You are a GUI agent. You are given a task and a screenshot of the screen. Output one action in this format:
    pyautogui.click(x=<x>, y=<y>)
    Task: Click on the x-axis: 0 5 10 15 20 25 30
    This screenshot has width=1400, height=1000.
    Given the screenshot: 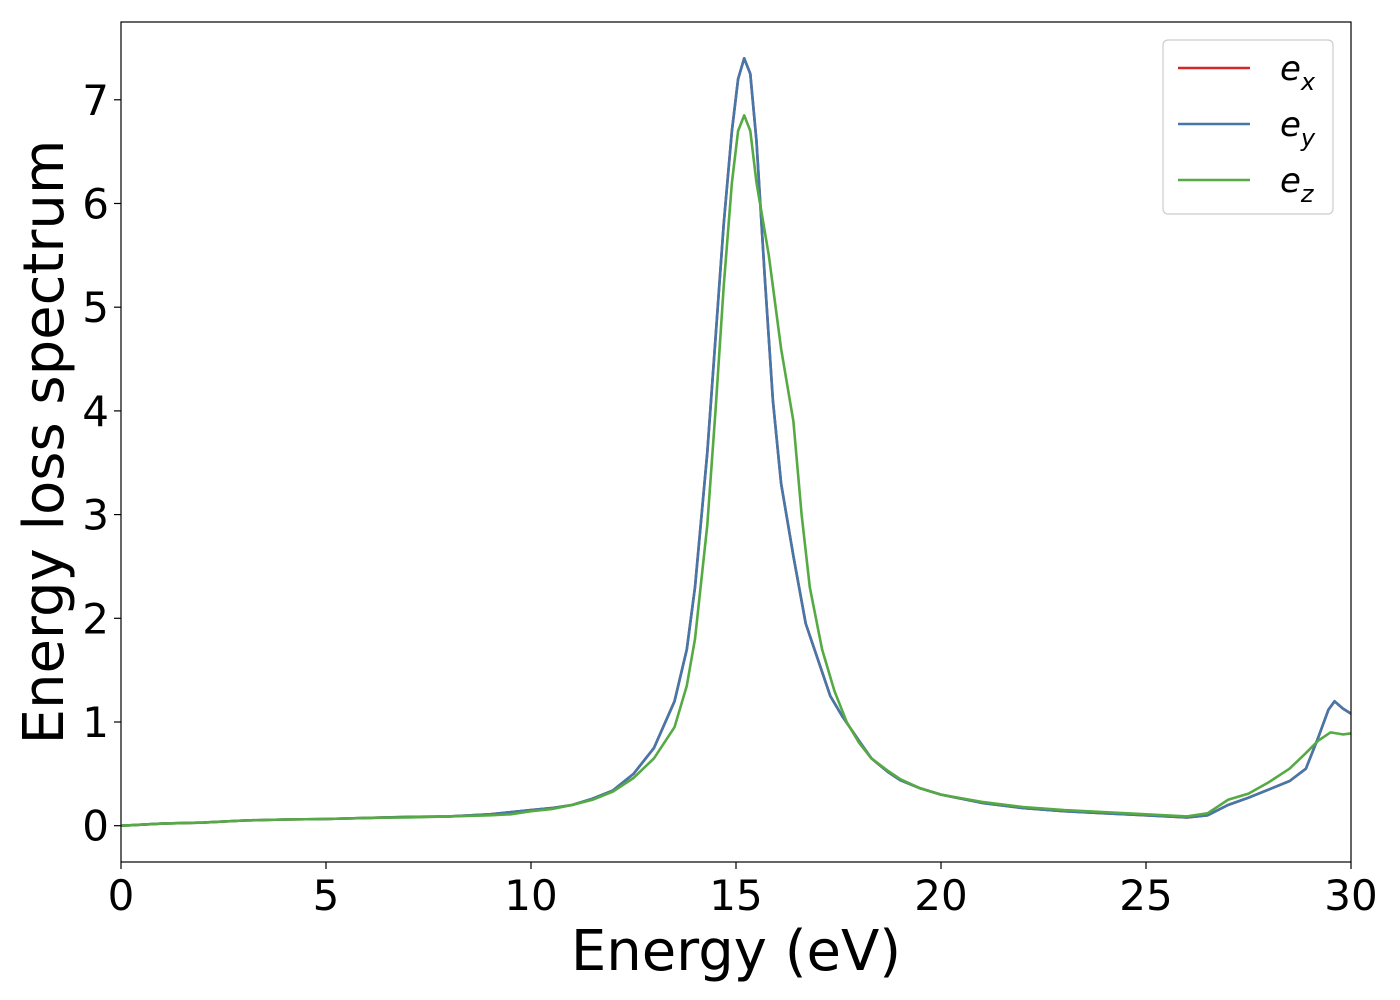 What is the action you would take?
    pyautogui.click(x=743, y=891)
    